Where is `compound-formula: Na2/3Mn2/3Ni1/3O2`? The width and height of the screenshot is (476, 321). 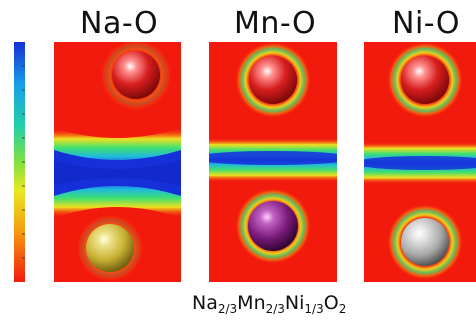 compound-formula: Na2/3Mn2/3Ni1/3O2 is located at coordinates (269, 304).